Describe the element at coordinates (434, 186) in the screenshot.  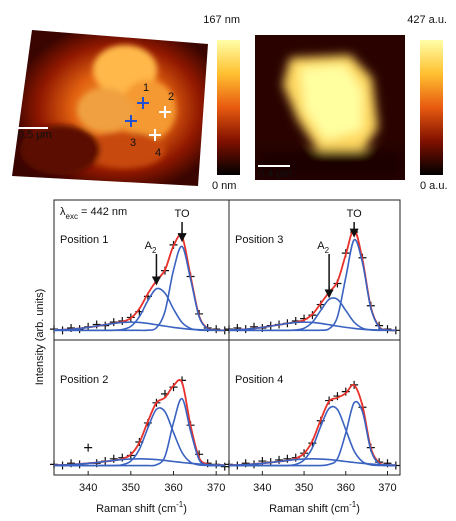
I see `colorbar-min-label: 0 a.u.` at that location.